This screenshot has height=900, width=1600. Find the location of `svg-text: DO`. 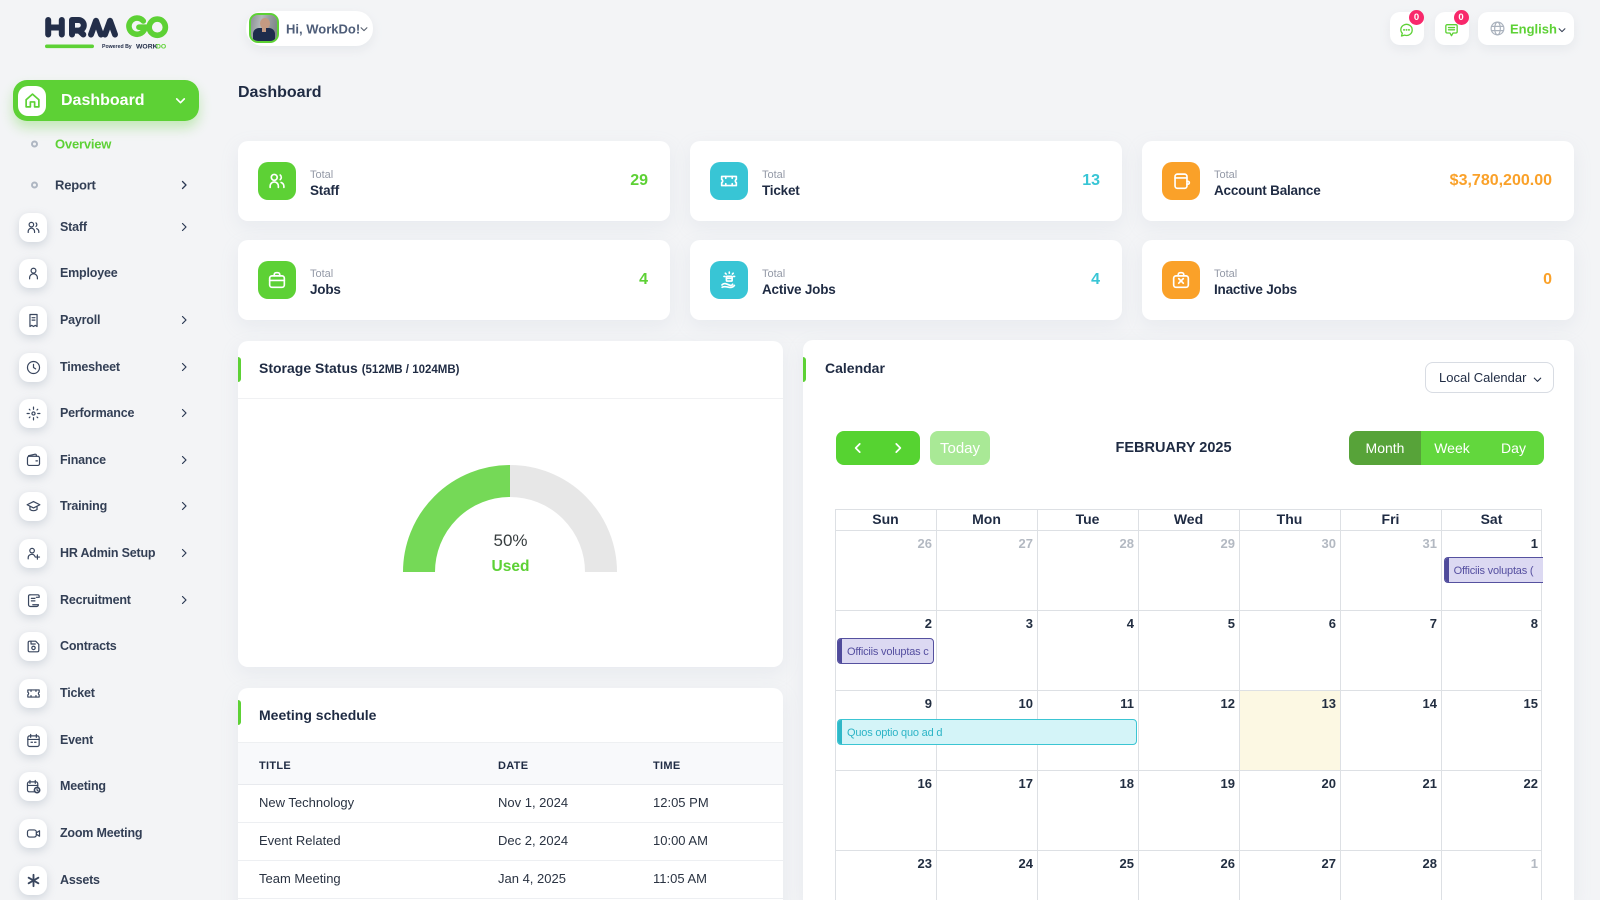

svg-text: DO is located at coordinates (161, 47).